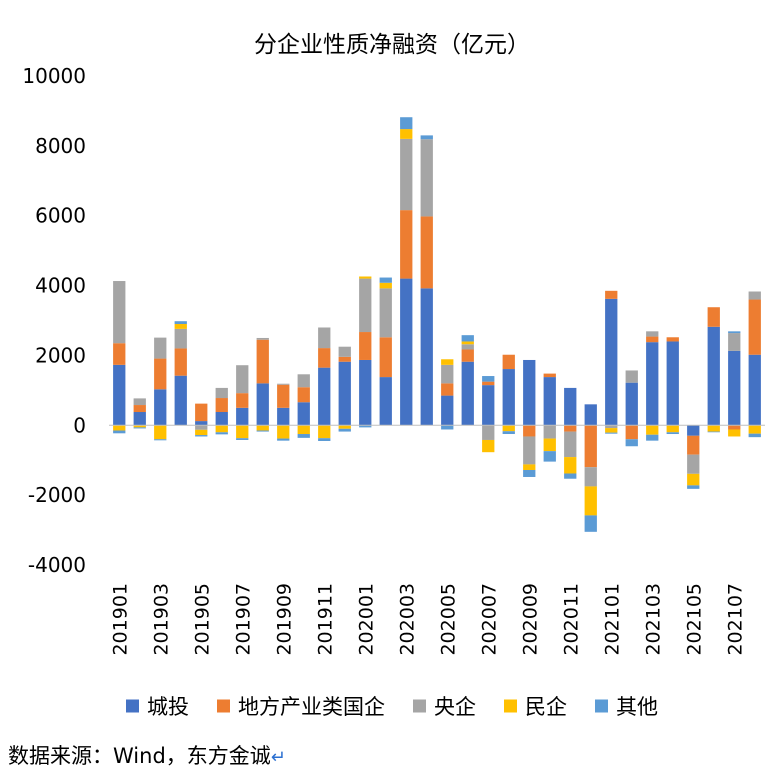 Image resolution: width=784 pixels, height=772 pixels. What do you see at coordinates (489, 619) in the screenshot?
I see `x-tick-label: 202007` at bounding box center [489, 619].